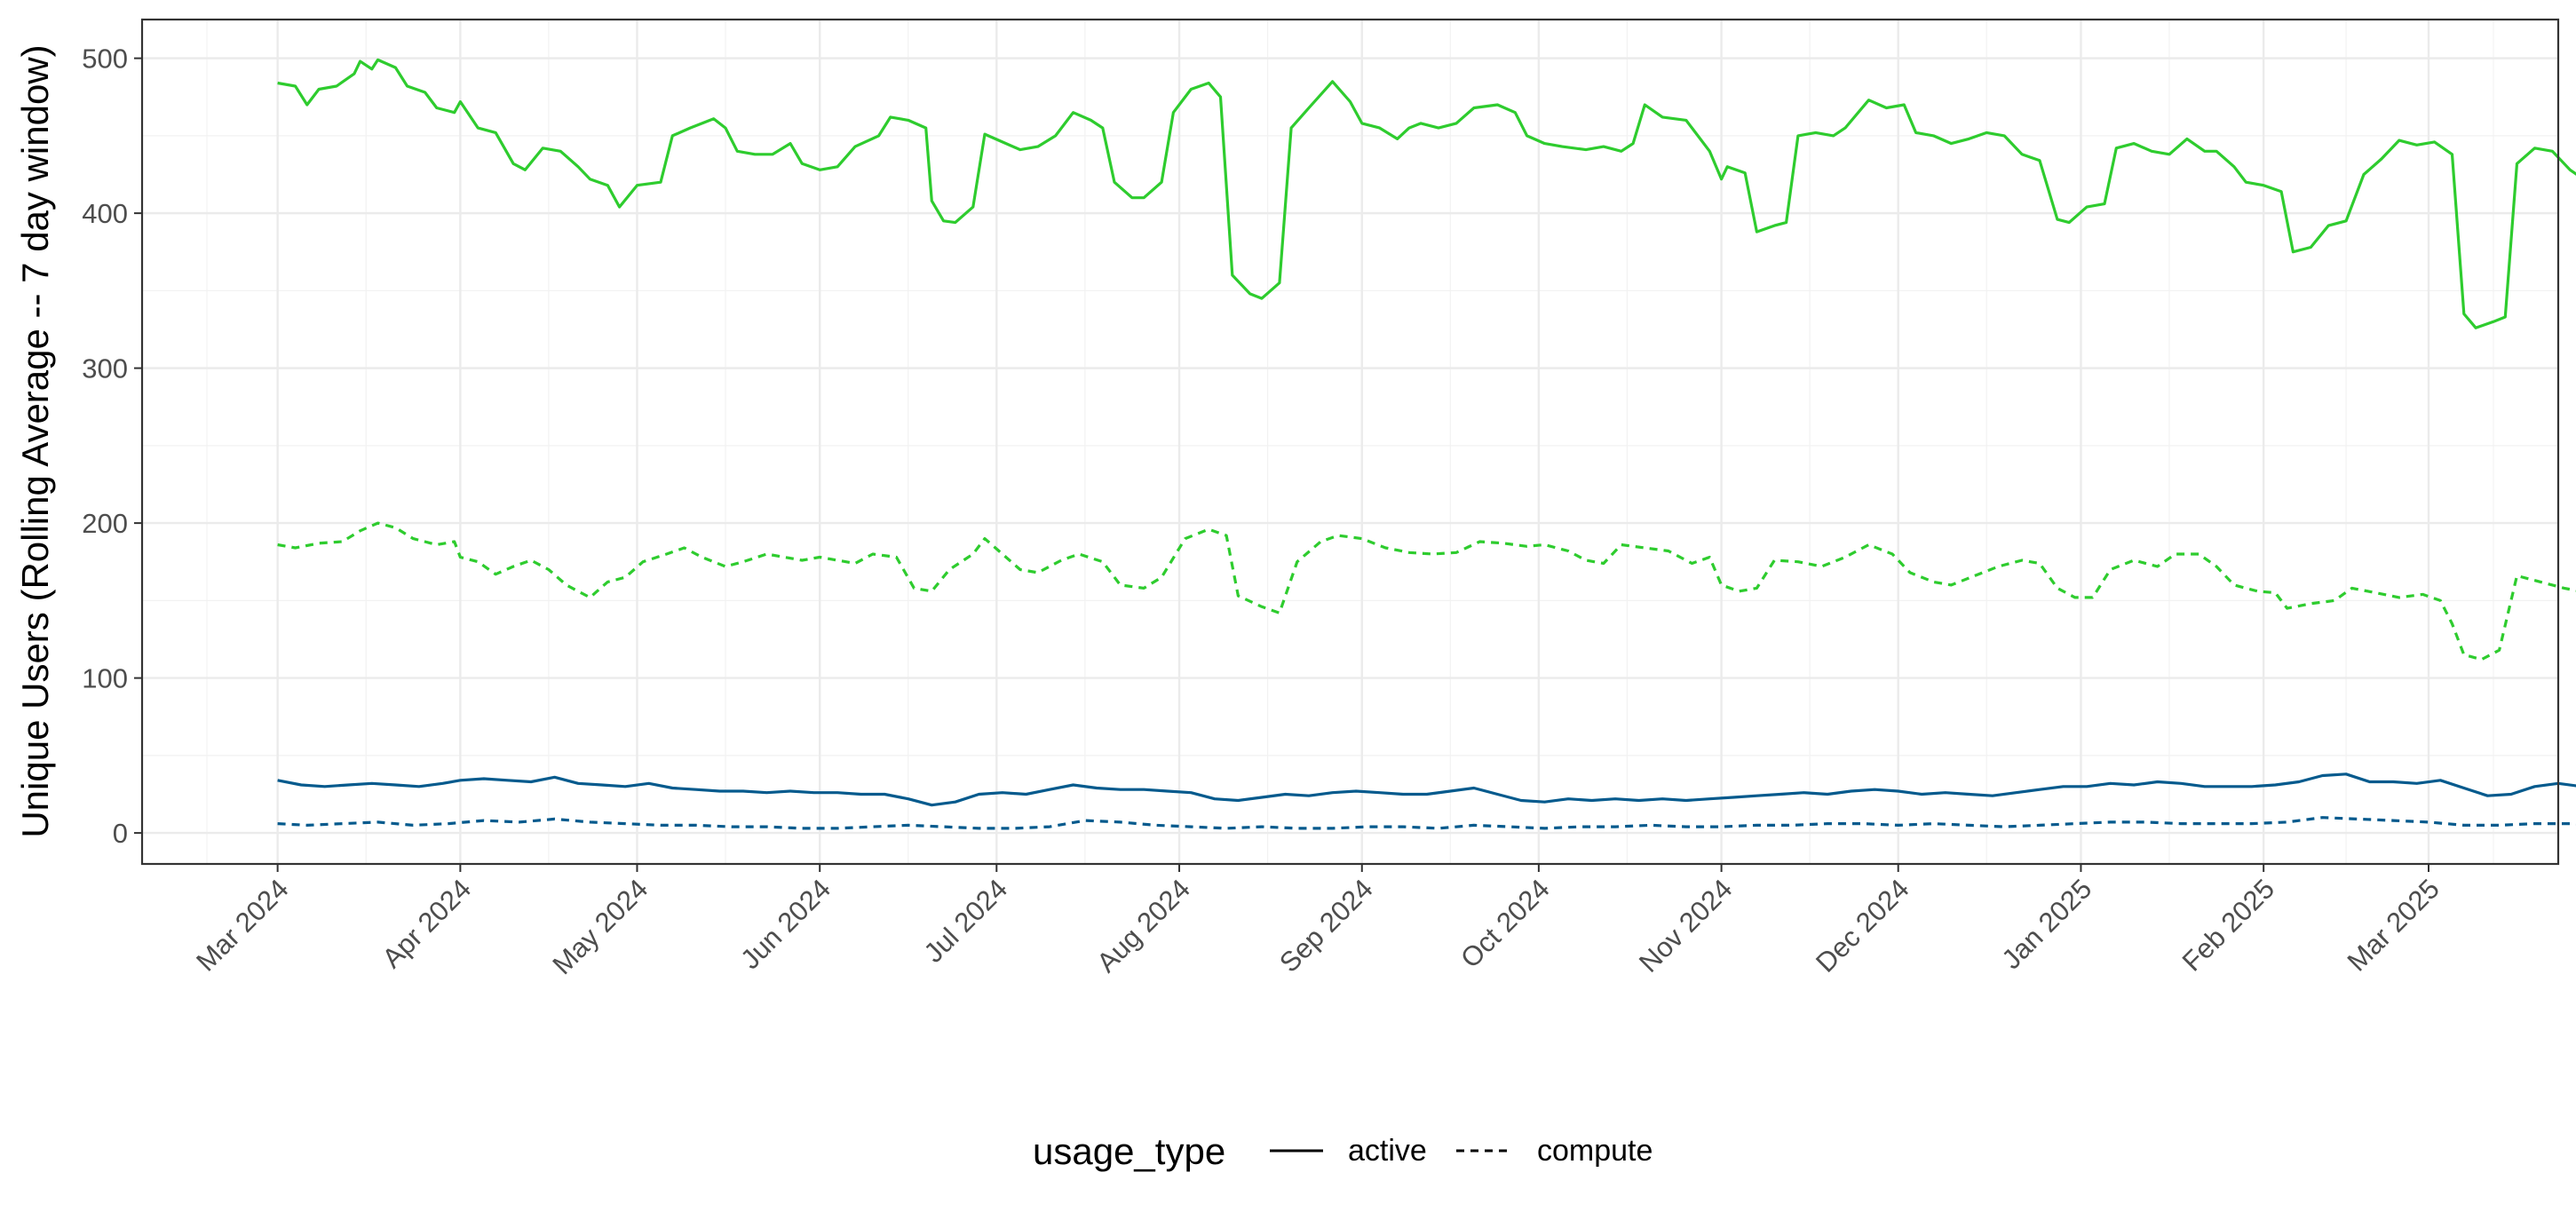 This screenshot has height=1220, width=2576. Describe the element at coordinates (105, 678) in the screenshot. I see `y-tick-label: 100` at that location.